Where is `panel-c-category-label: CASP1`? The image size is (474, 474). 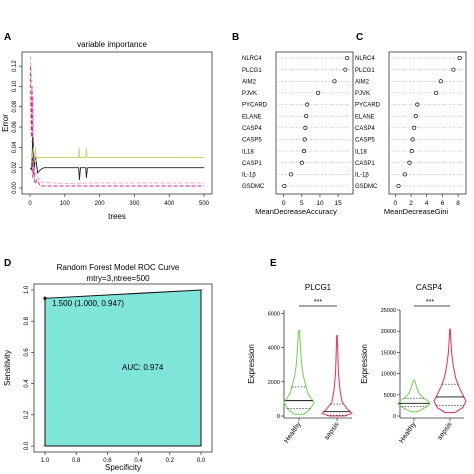
panel-c-category-label: CASP1 is located at coordinates (365, 164).